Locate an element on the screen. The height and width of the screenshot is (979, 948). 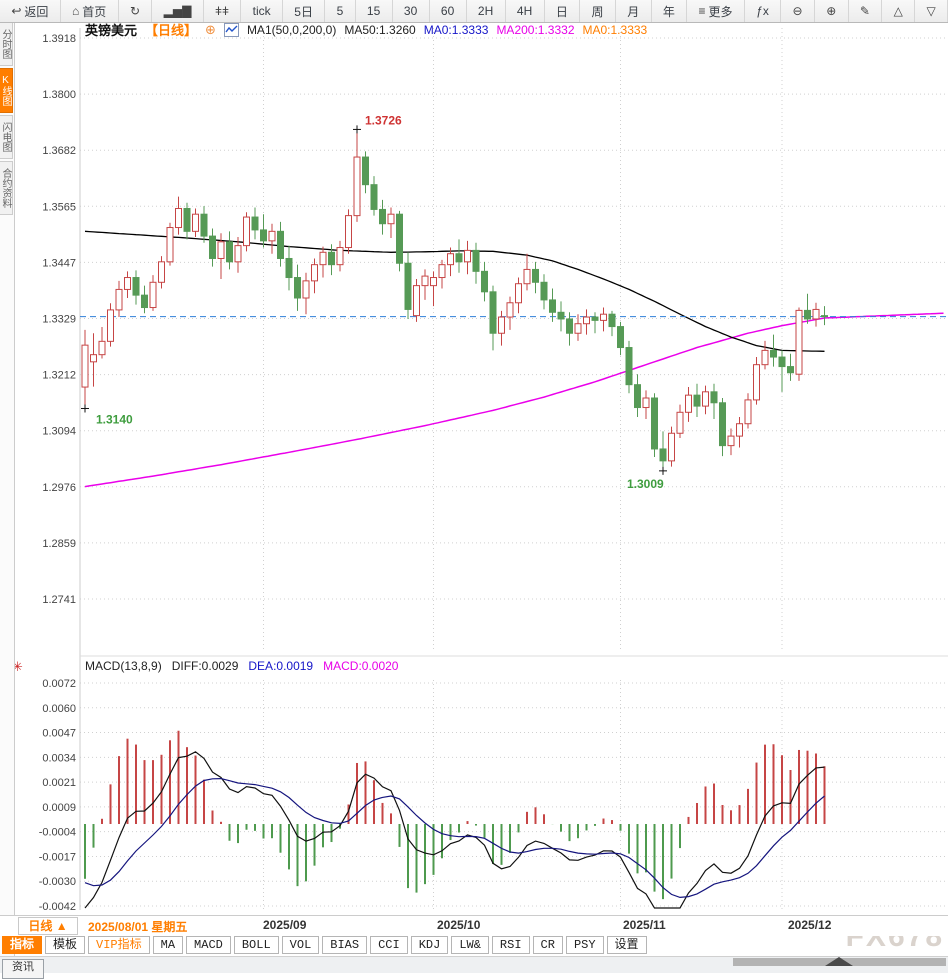
toolbar-item-icon: ⌂ is located at coordinates (76, 11).